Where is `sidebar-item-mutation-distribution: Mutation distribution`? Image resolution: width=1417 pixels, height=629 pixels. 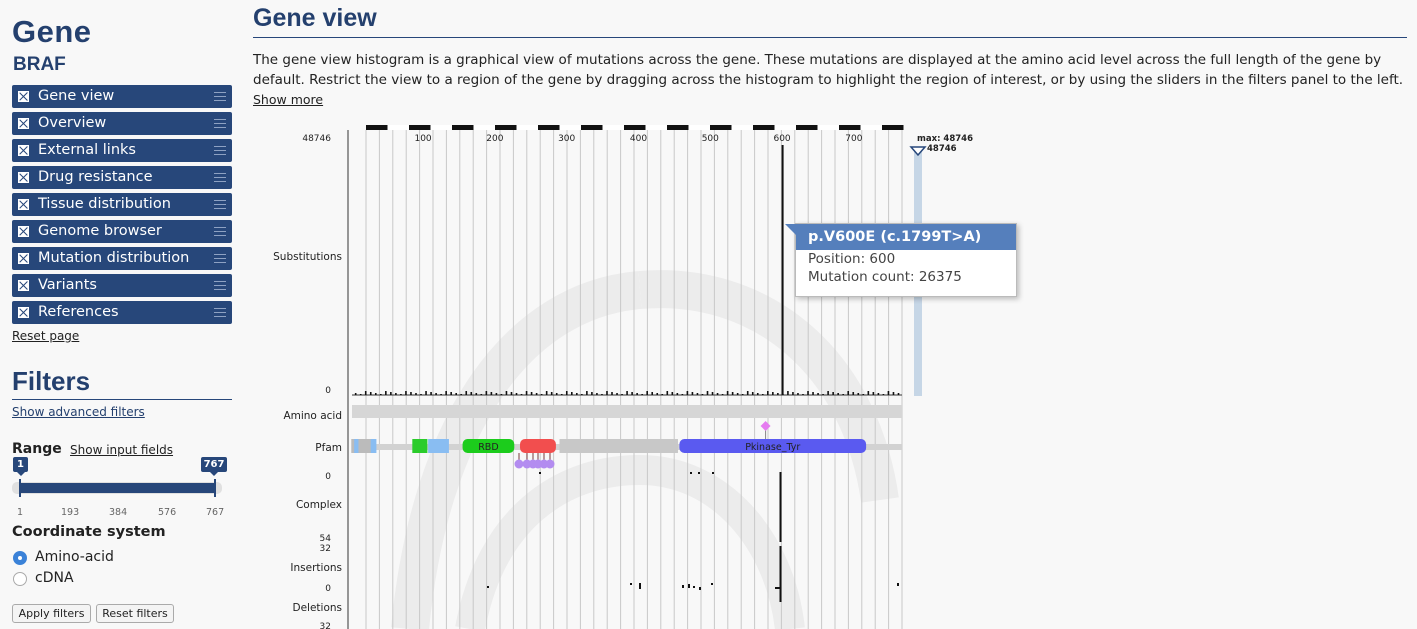 sidebar-item-mutation-distribution: Mutation distribution is located at coordinates (122, 258).